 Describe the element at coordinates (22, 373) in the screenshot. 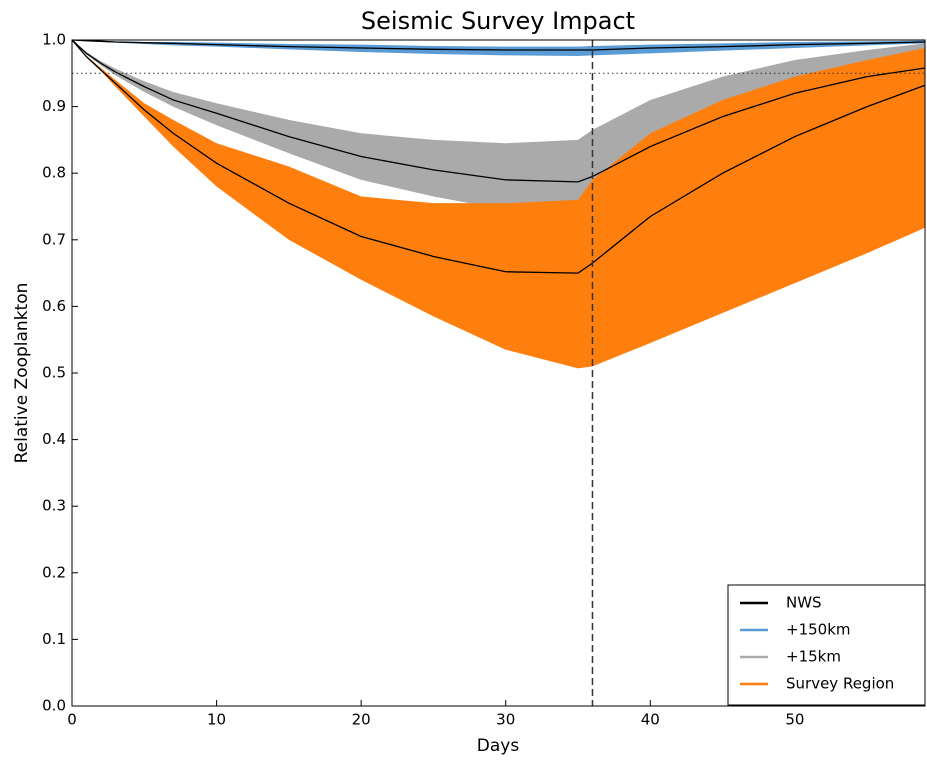

I see `y-axis-label: Relative Zooplankton` at that location.